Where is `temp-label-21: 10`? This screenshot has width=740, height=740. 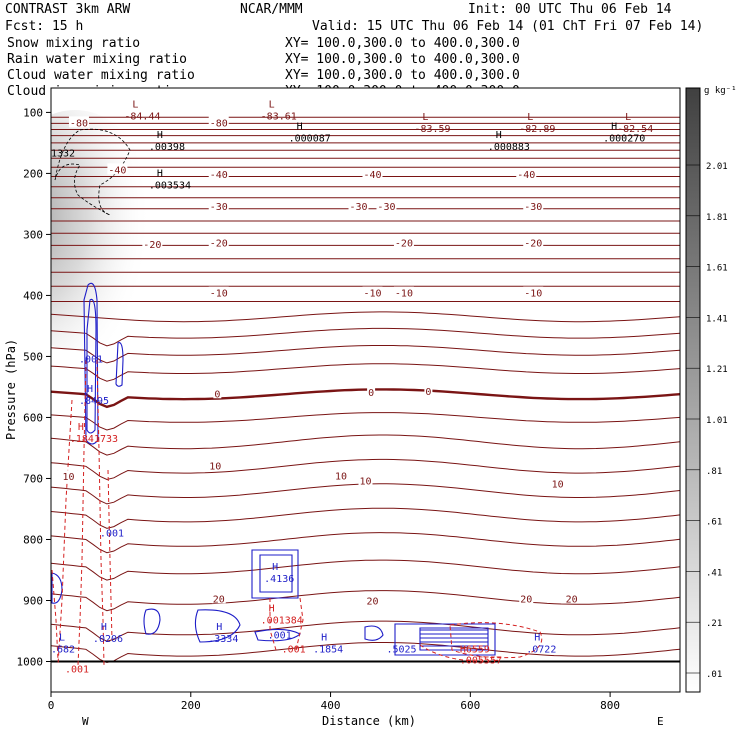
temp-label-21: 10 is located at coordinates (68, 477).